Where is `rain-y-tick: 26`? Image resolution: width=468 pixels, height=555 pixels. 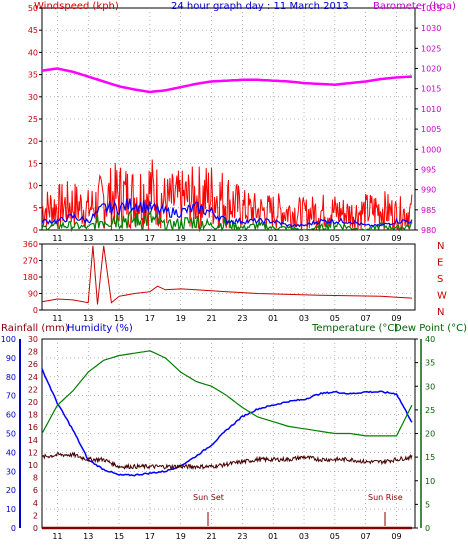
rain-y-tick: 26 is located at coordinates (33, 364).